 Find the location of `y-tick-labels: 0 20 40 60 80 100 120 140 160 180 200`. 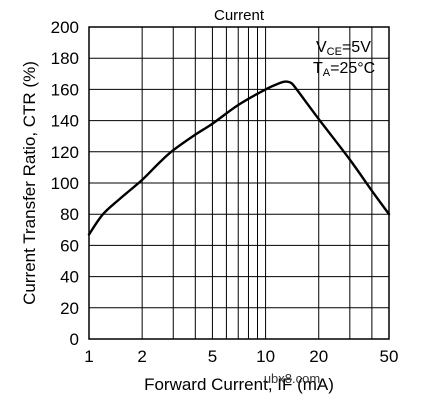

y-tick-labels: 0 20 40 60 80 100 120 140 160 180 200 is located at coordinates (65, 183).